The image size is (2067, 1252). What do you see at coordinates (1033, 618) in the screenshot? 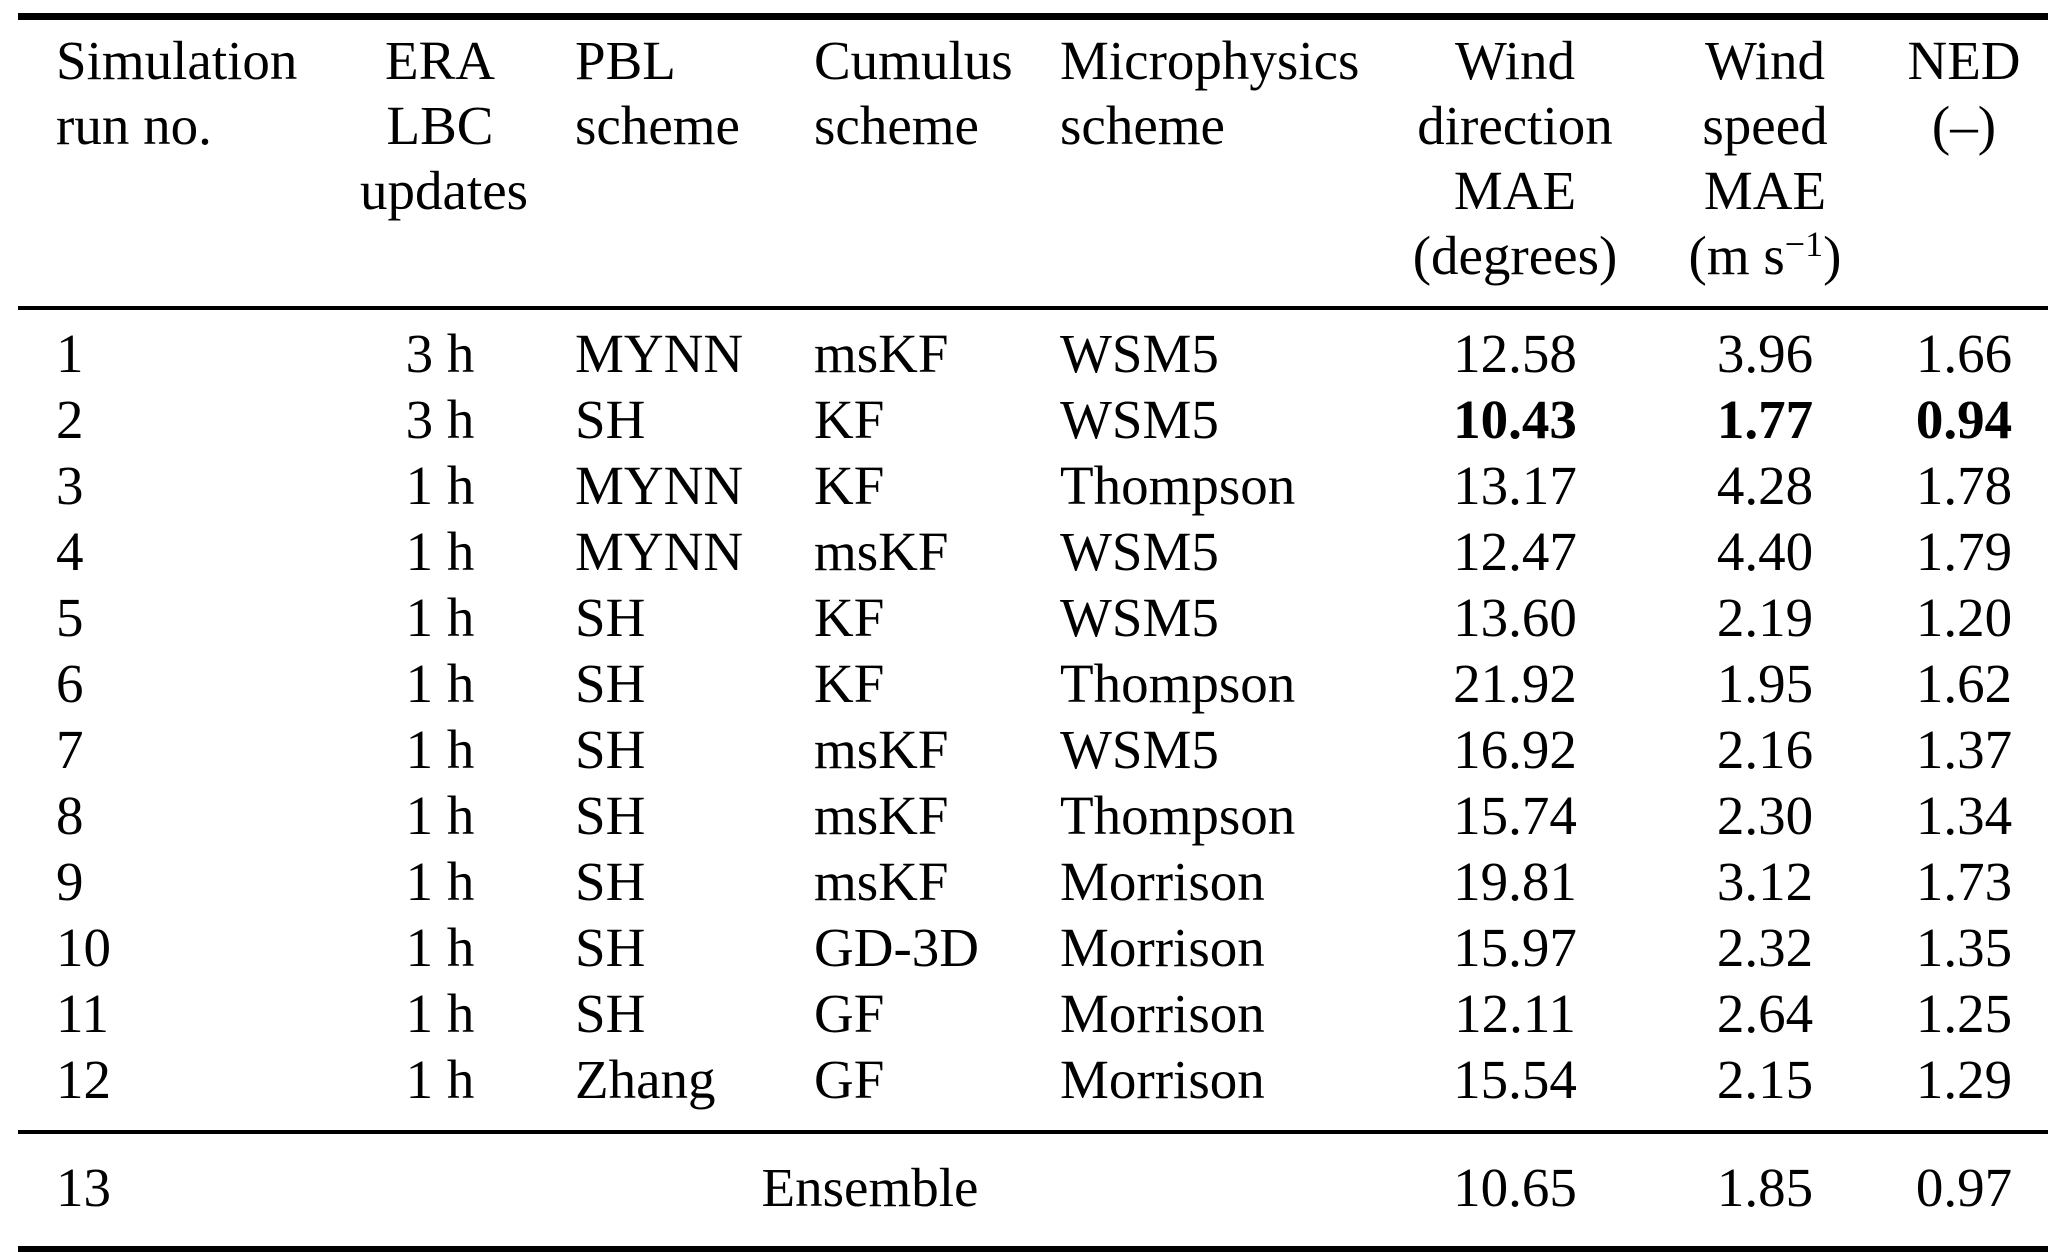
I see `table-row: 5 1 h SH KF WSM5 13.60 2.19 1.20` at bounding box center [1033, 618].